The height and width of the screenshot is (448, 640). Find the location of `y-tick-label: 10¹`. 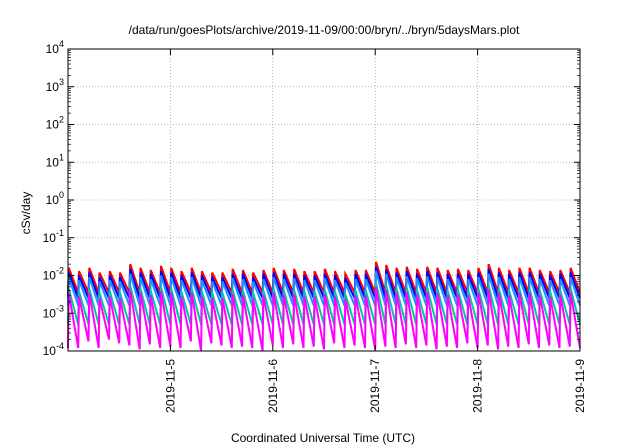

y-tick-label: 10¹ is located at coordinates (55, 160).